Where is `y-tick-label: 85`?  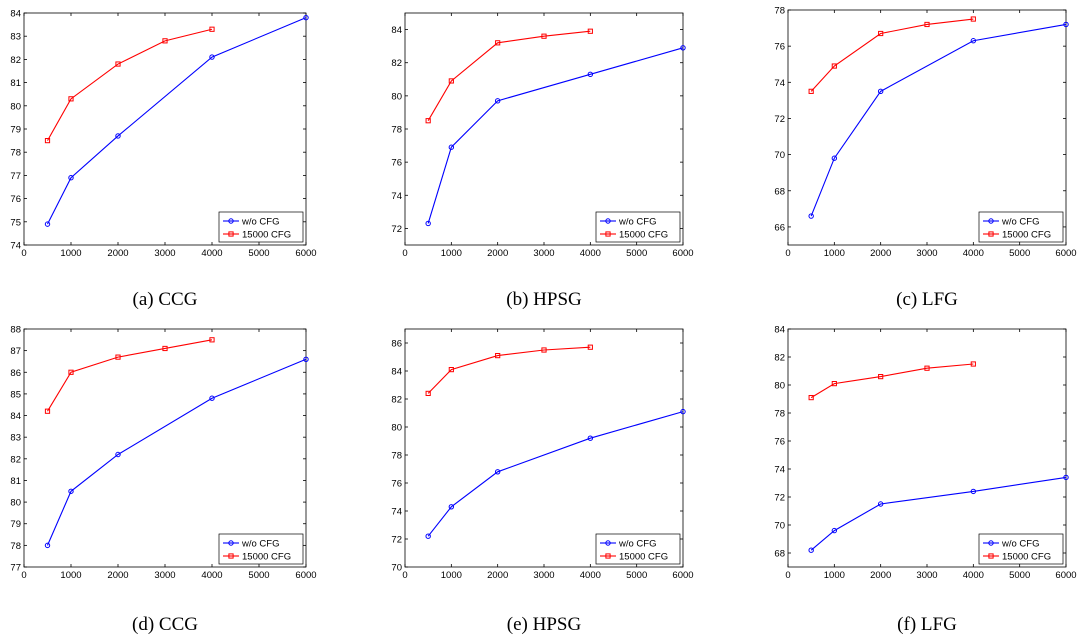 y-tick-label: 85 is located at coordinates (15, 394).